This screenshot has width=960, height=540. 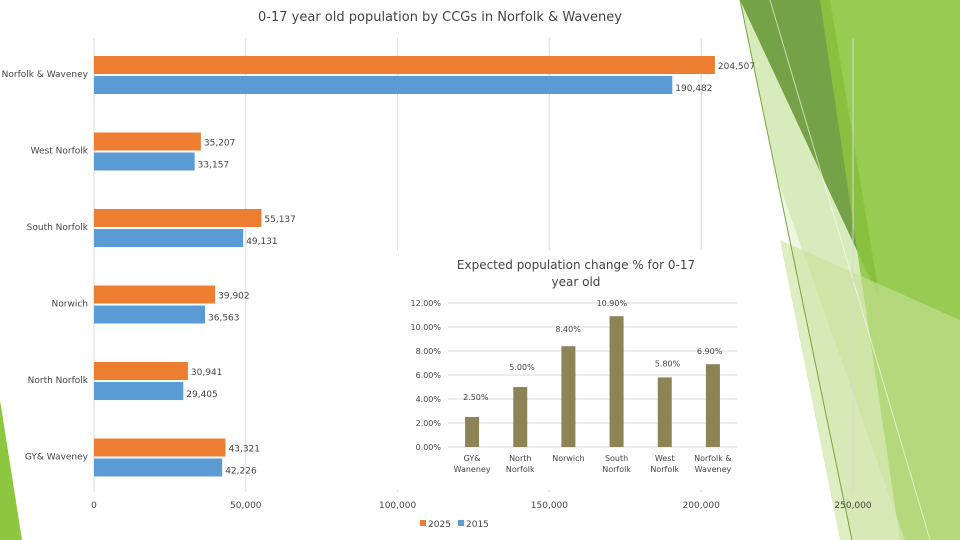 I want to click on deco-facet-left, so click(x=11, y=470).